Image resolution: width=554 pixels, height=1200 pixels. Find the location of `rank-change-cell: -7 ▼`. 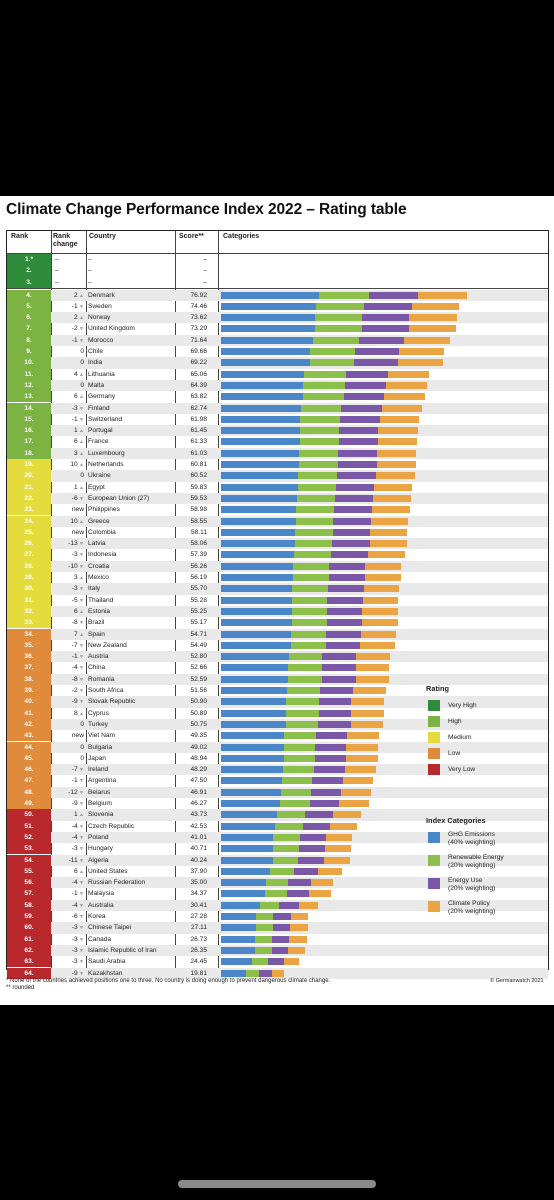

rank-change-cell: -7 ▼ is located at coordinates (77, 770).